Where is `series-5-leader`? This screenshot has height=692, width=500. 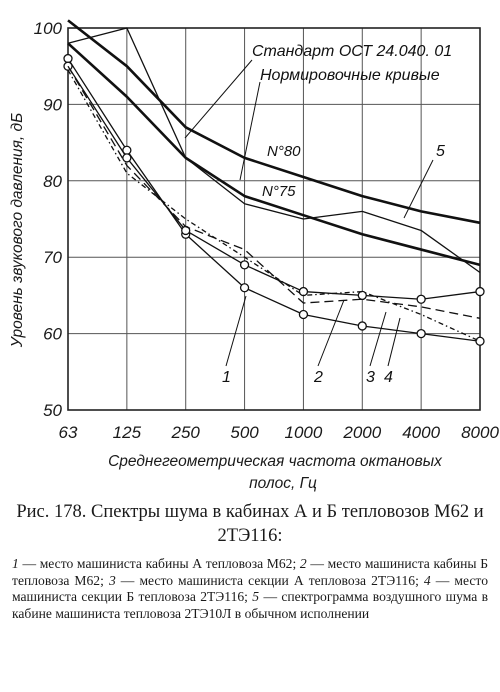
series-5-leader is located at coordinates (418, 189).